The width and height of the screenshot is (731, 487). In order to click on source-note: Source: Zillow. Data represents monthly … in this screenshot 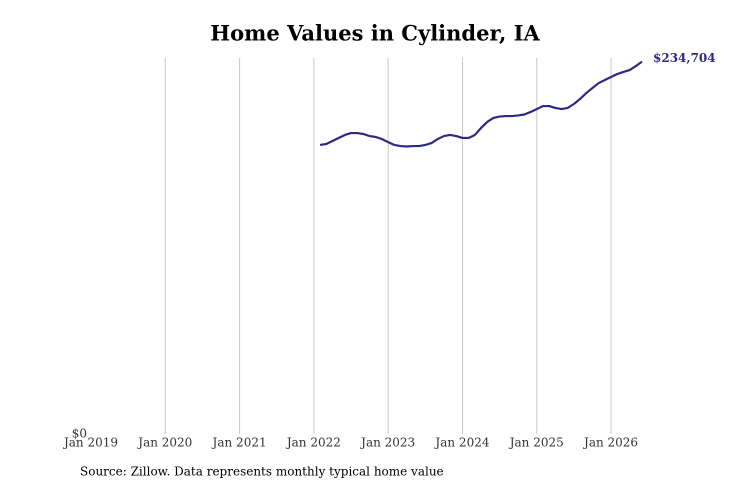, I will do `click(262, 472)`.